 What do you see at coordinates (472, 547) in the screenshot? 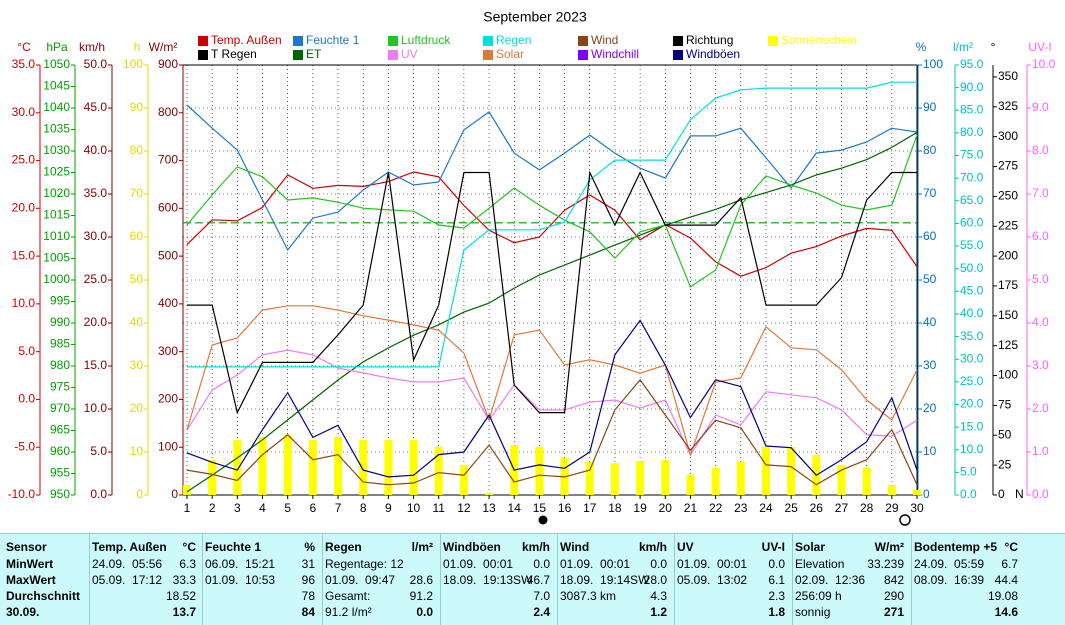
I see `column-title: Windböen` at bounding box center [472, 547].